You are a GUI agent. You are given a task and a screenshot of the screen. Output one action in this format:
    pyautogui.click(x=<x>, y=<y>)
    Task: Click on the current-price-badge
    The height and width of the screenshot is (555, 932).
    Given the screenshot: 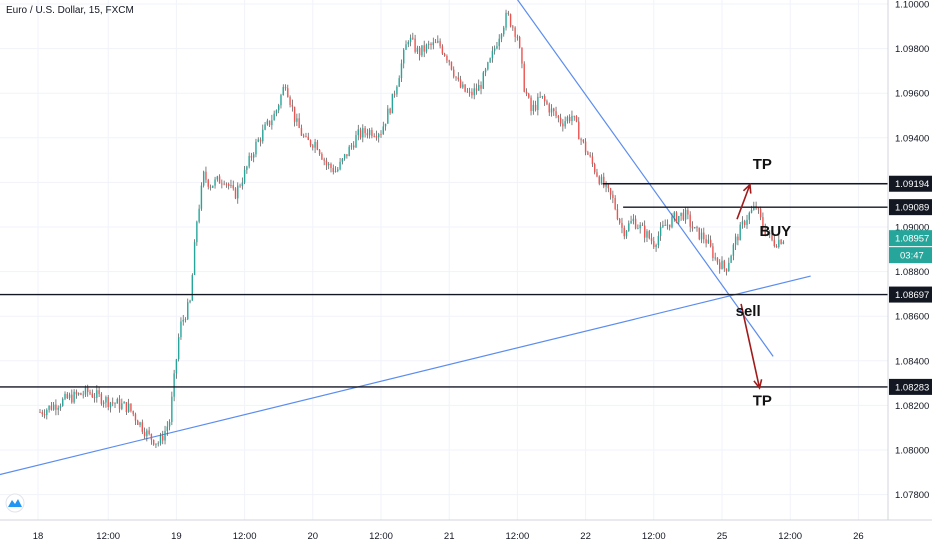 What is the action you would take?
    pyautogui.click(x=910, y=238)
    